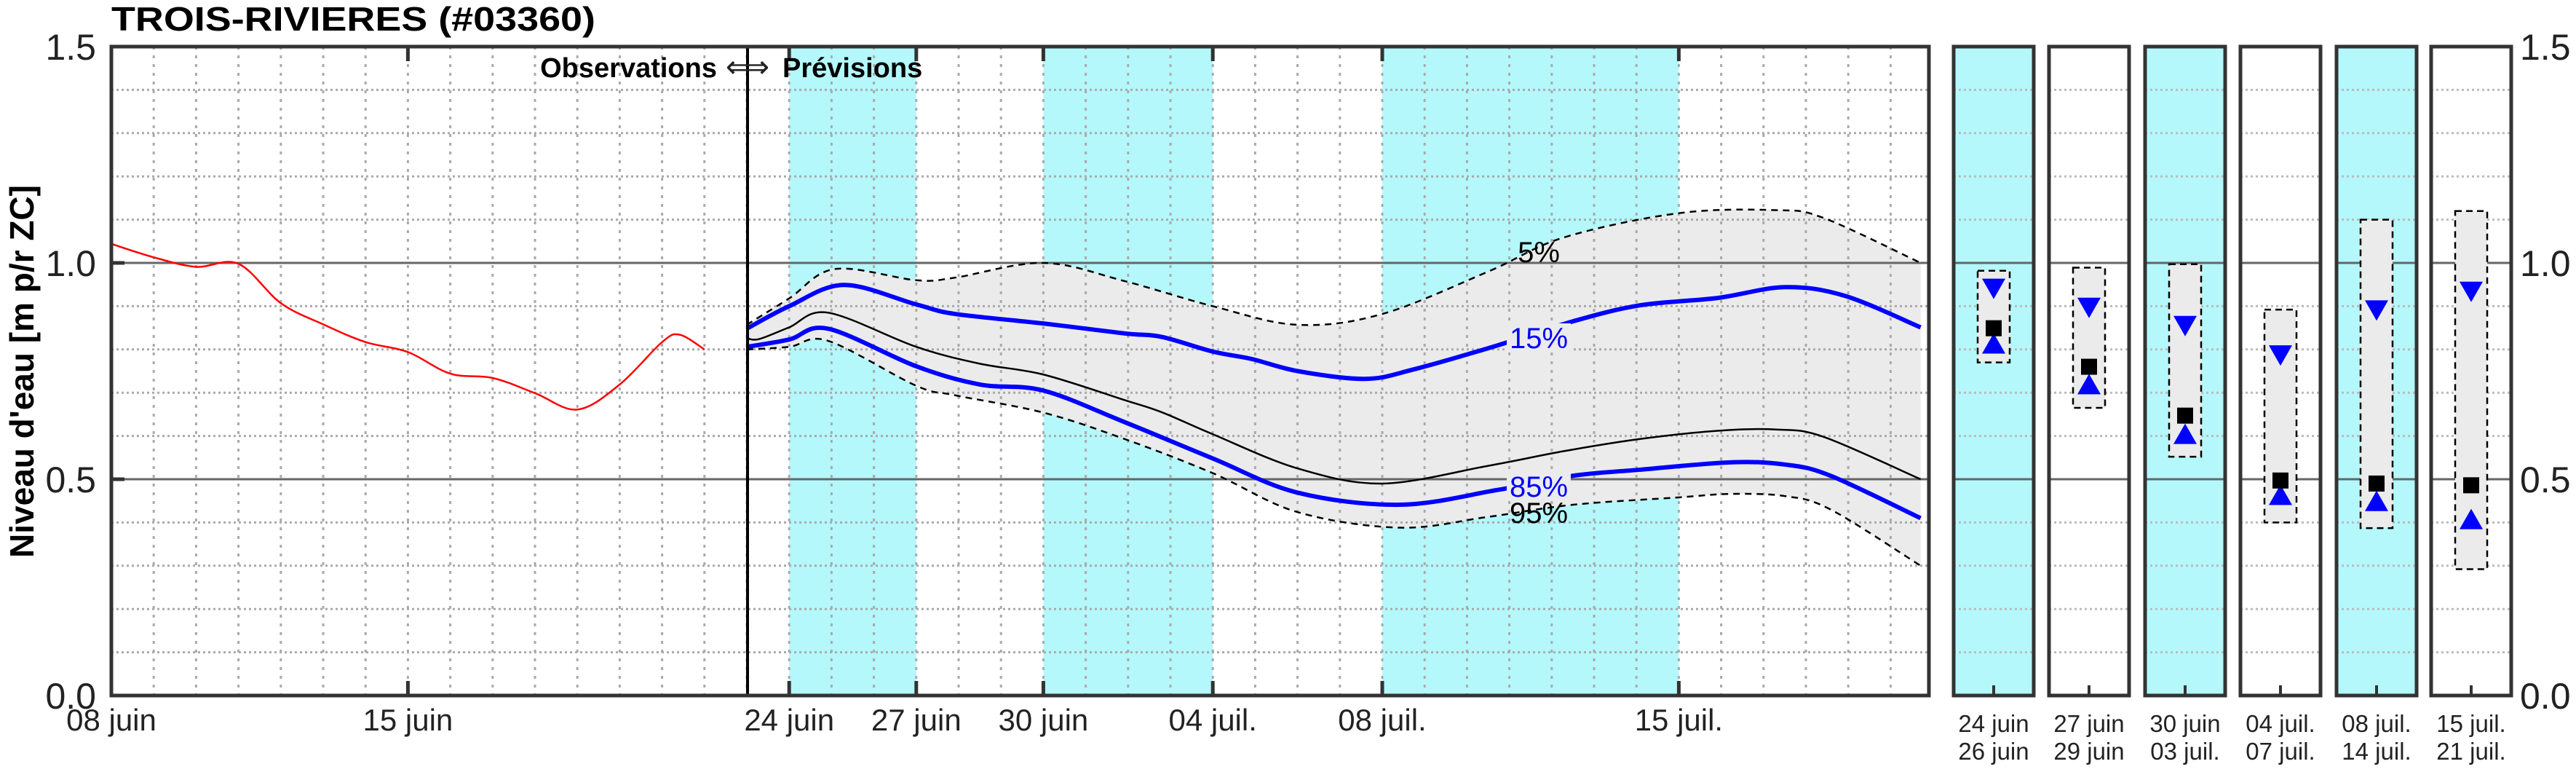 This screenshot has height=772, width=2576. I want to click on series-line-p5, so click(1334, 267).